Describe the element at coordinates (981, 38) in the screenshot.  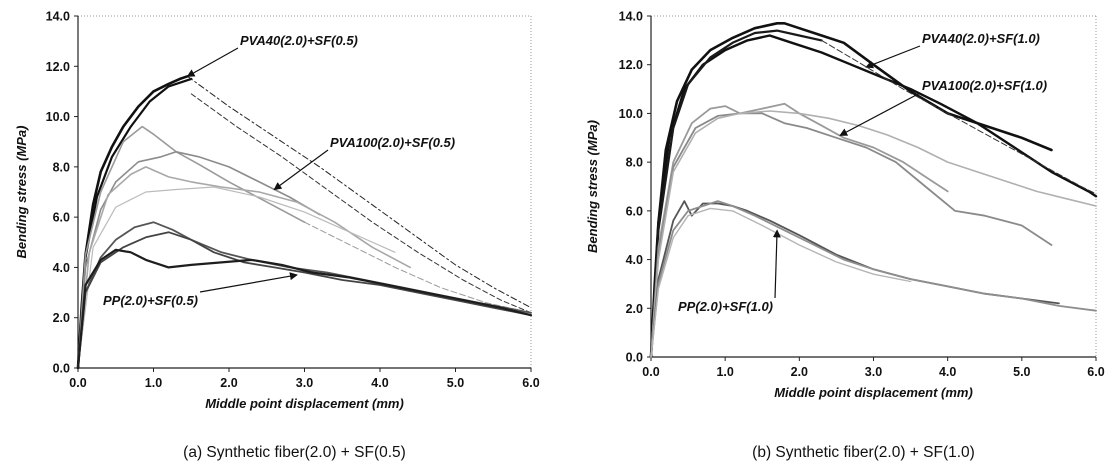
I see `series-annotation-label: PVA40(2.0)+SF(1.0)` at that location.